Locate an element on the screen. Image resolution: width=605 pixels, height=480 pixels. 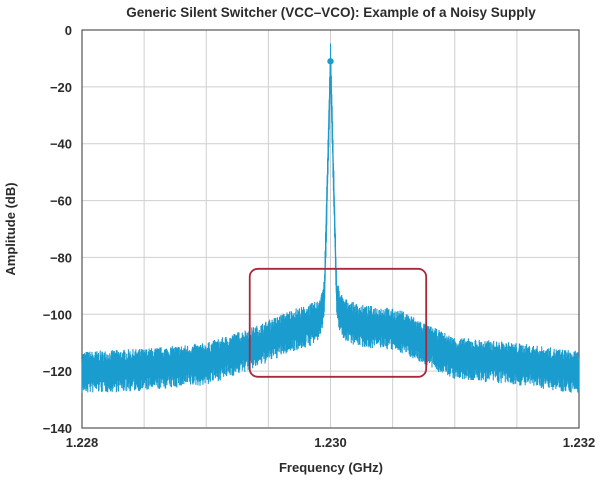
x-tick-label: 1.232 is located at coordinates (579, 442).